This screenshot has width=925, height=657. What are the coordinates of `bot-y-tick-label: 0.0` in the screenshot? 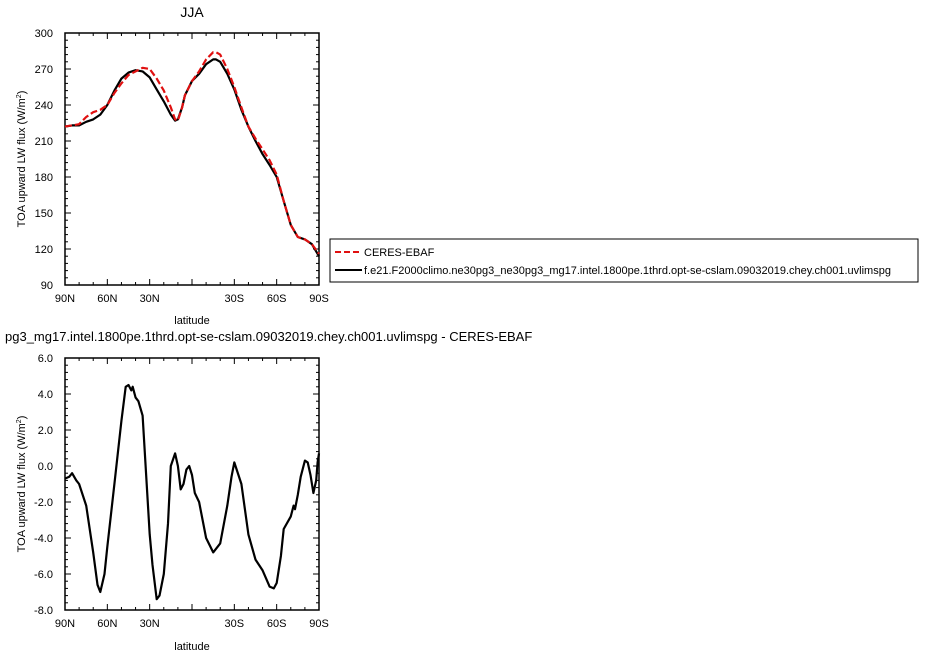 It's located at (45, 467).